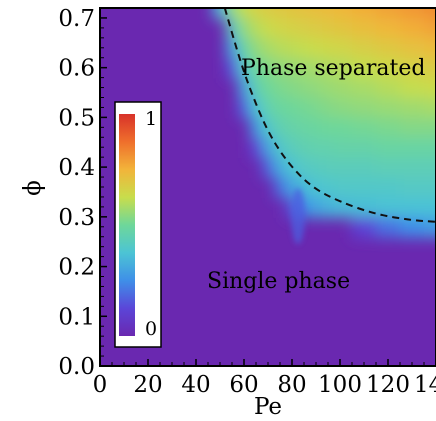  I want to click on x-axis-label: Pe, so click(268, 407).